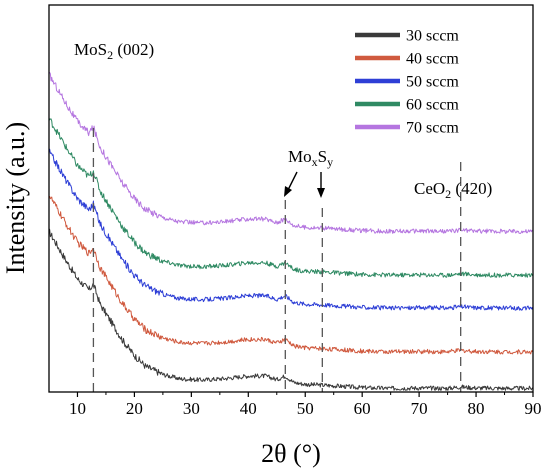  I want to click on x-tick-label: 60, so click(362, 408).